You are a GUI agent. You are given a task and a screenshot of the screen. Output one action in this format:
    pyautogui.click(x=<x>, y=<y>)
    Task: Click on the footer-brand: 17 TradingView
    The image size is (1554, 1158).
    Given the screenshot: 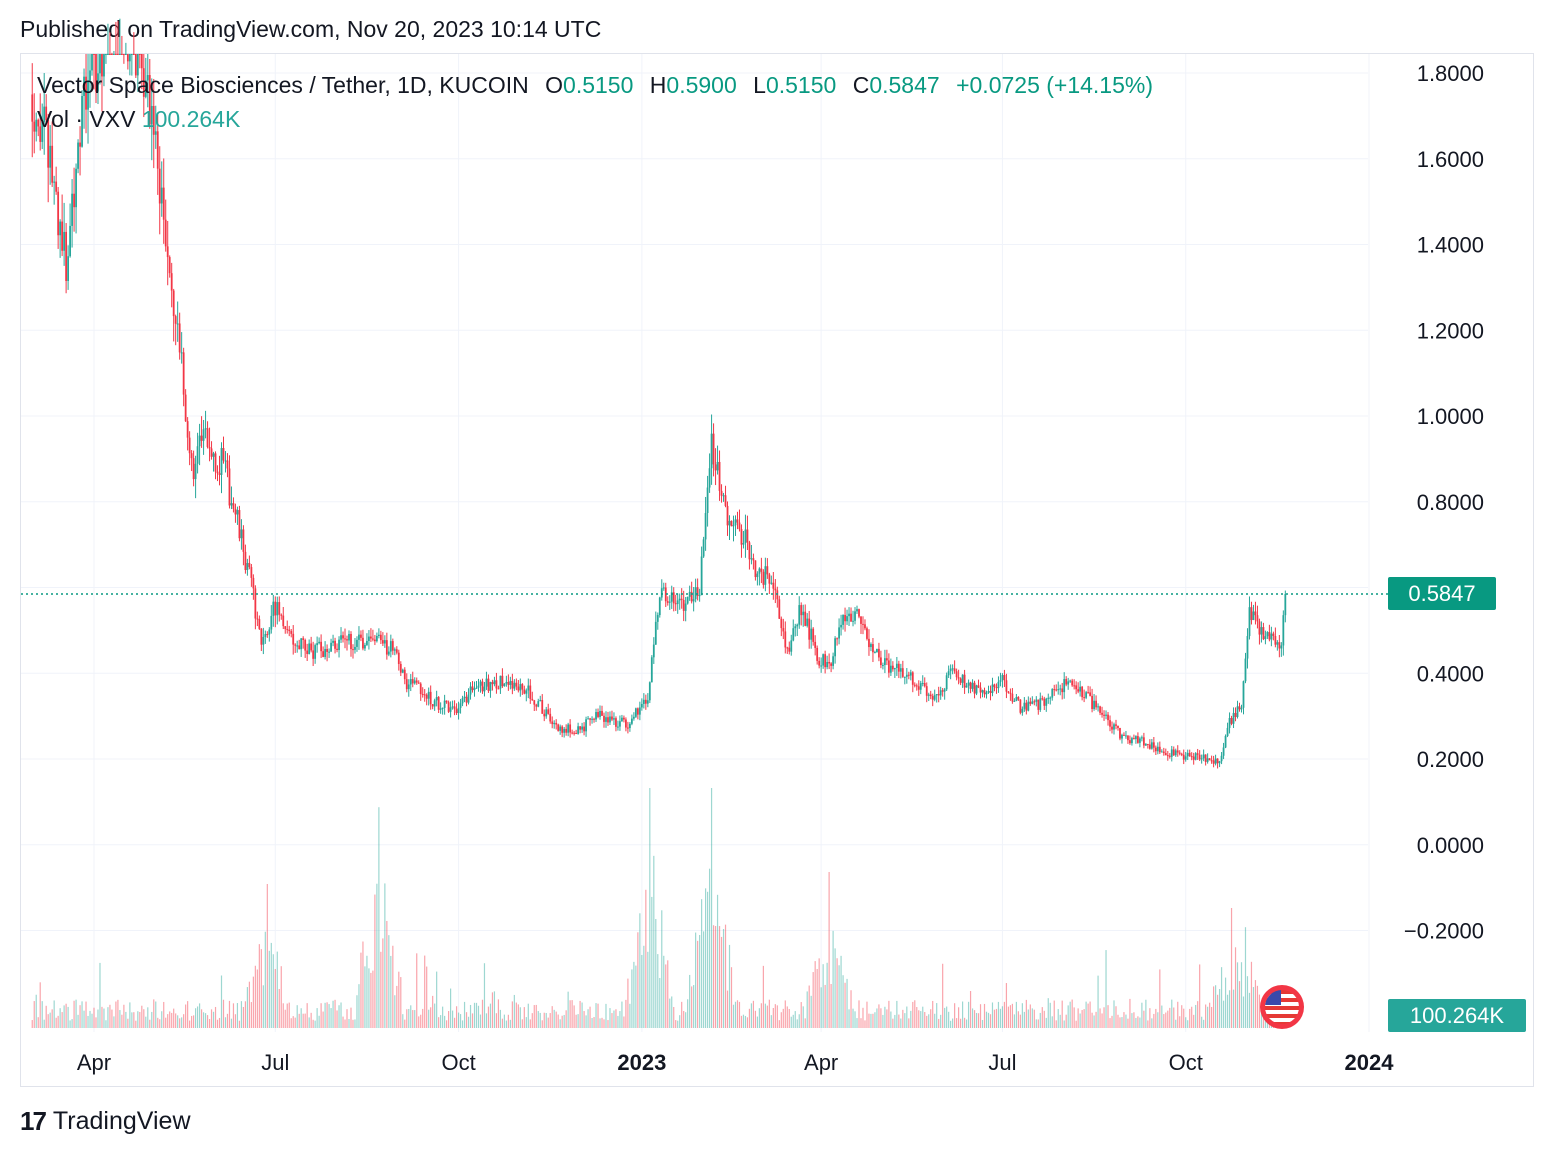 What is the action you would take?
    pyautogui.click(x=105, y=1121)
    